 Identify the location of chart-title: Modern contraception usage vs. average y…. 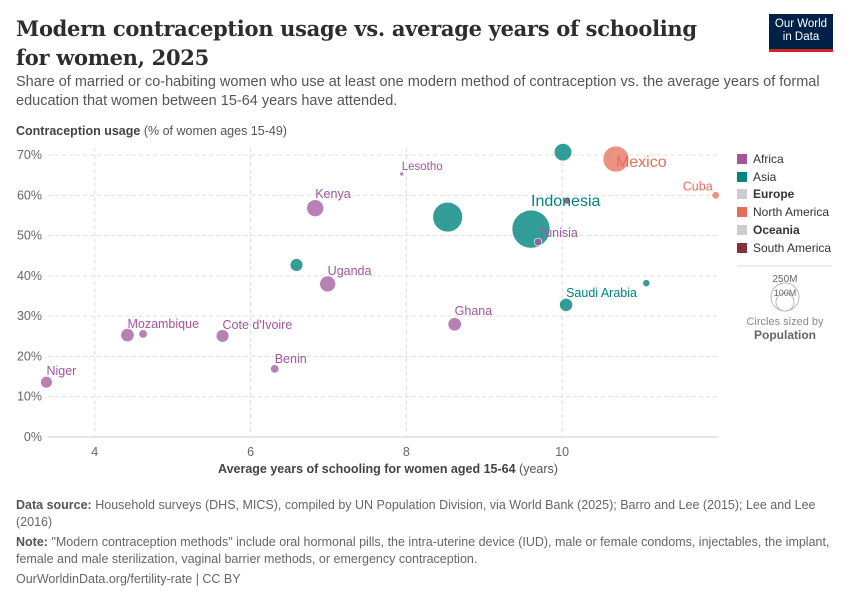
(356, 43).